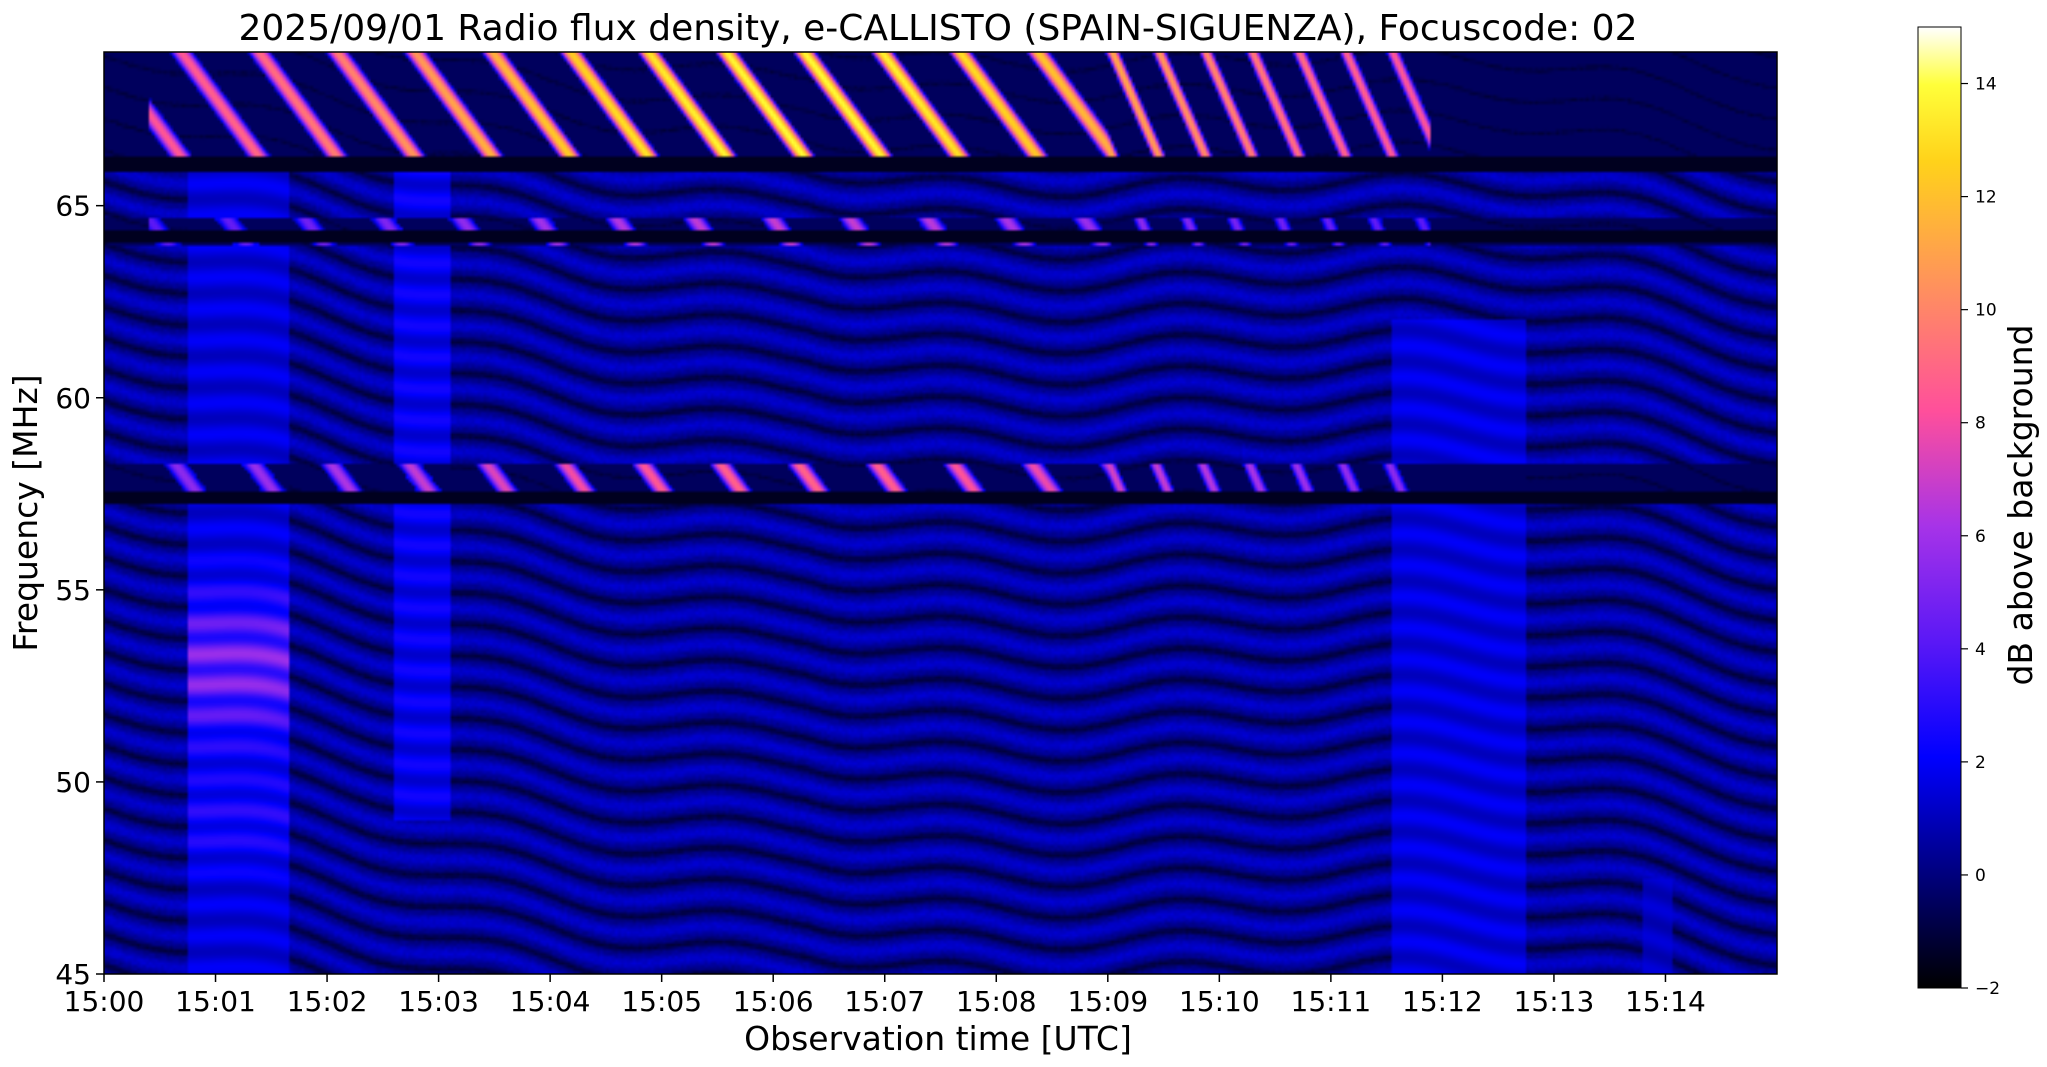 This screenshot has height=1067, width=2047. I want to click on y-axis-ticks: 45 50 55 60 65, so click(79, 590).